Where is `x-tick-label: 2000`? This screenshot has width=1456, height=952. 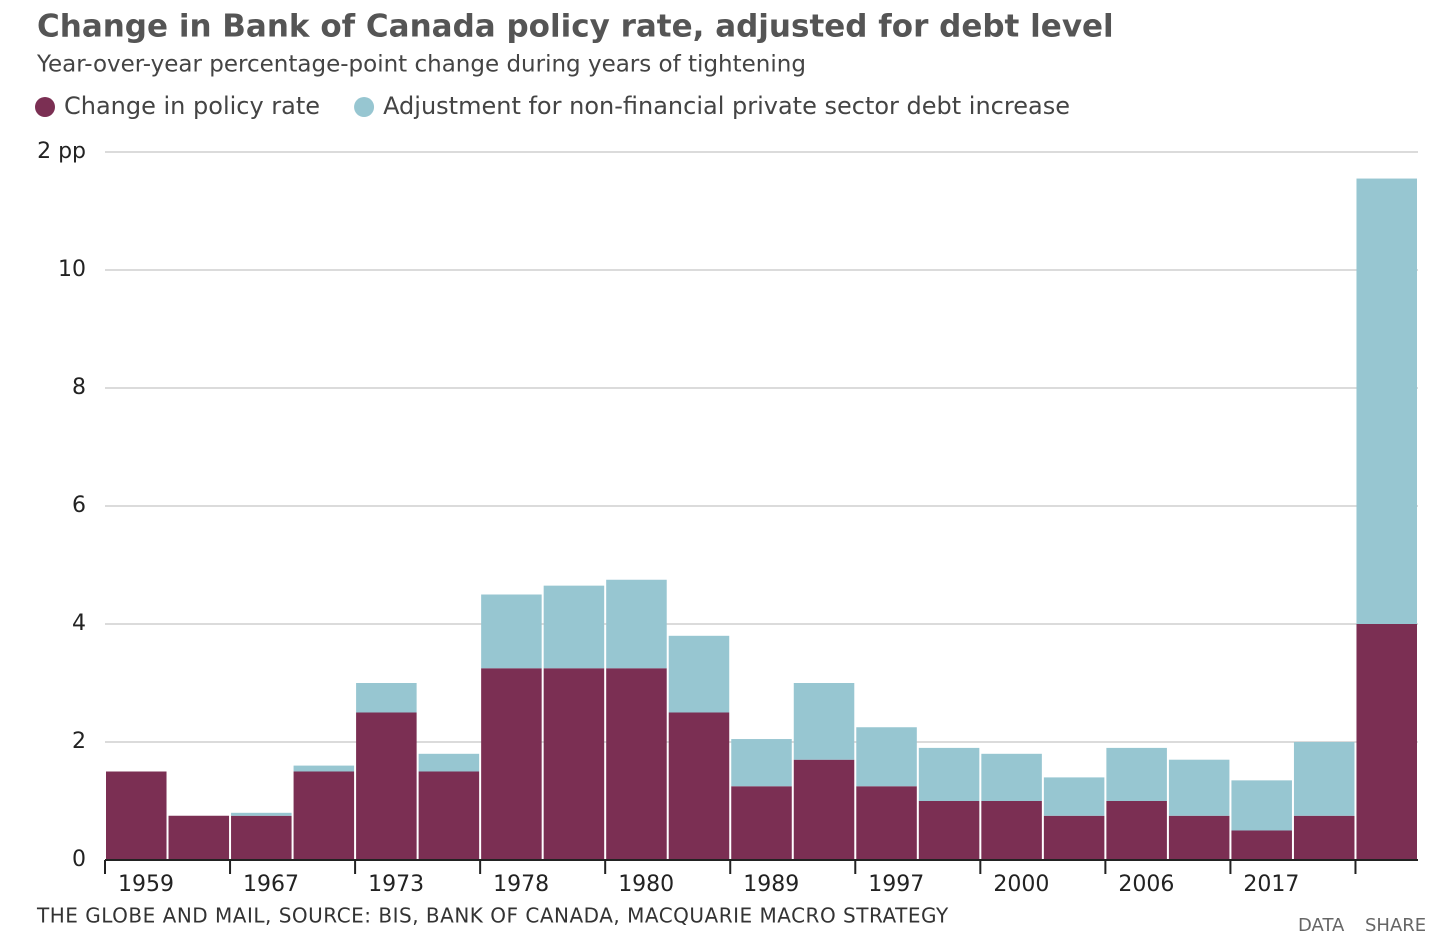 x-tick-label: 2000 is located at coordinates (1021, 884).